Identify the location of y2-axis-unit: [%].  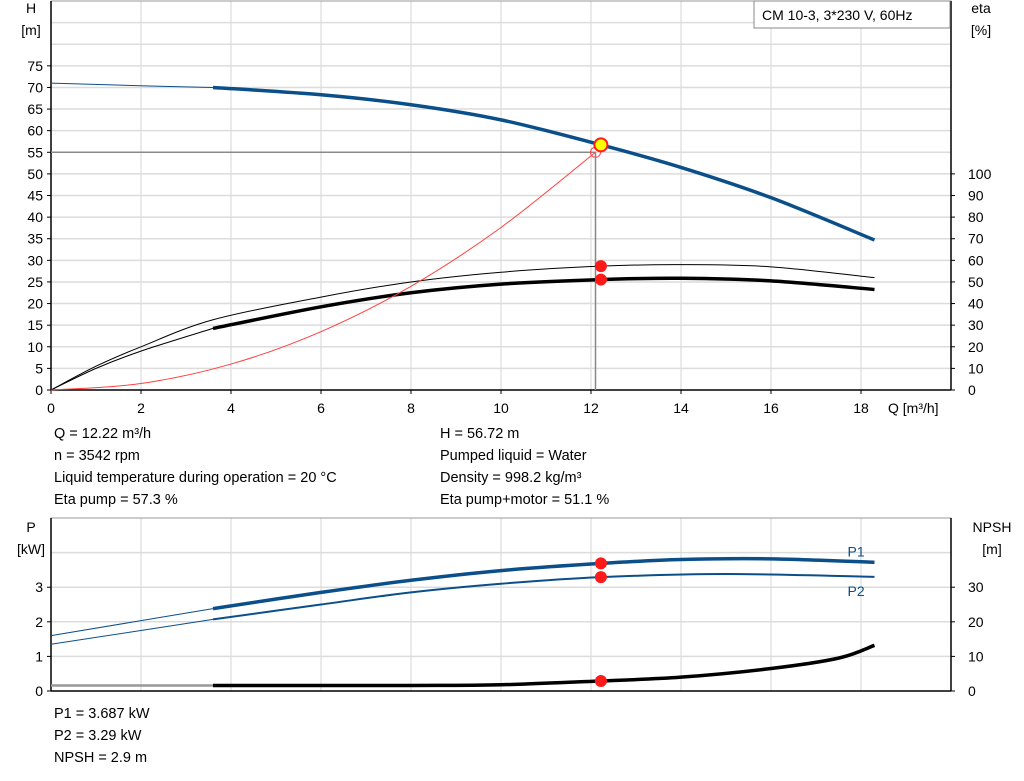
(981, 30).